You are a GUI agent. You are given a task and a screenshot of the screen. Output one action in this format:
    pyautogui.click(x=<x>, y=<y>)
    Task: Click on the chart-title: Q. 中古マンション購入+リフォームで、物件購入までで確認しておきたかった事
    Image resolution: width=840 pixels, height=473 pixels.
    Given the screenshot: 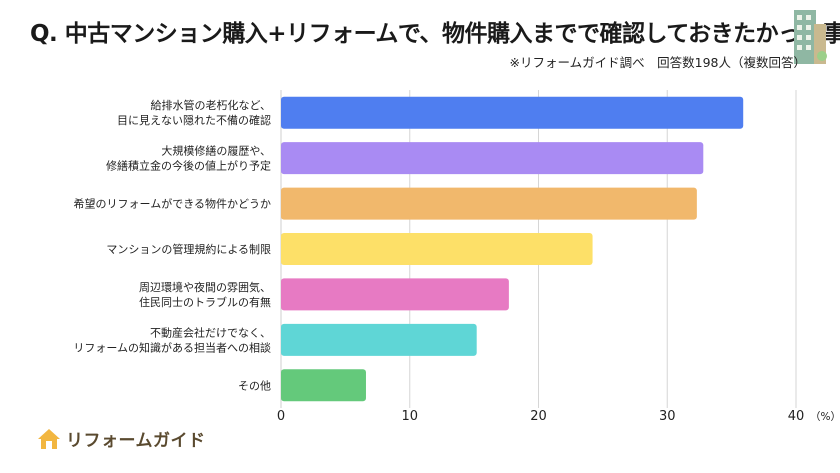 What is the action you would take?
    pyautogui.click(x=435, y=34)
    